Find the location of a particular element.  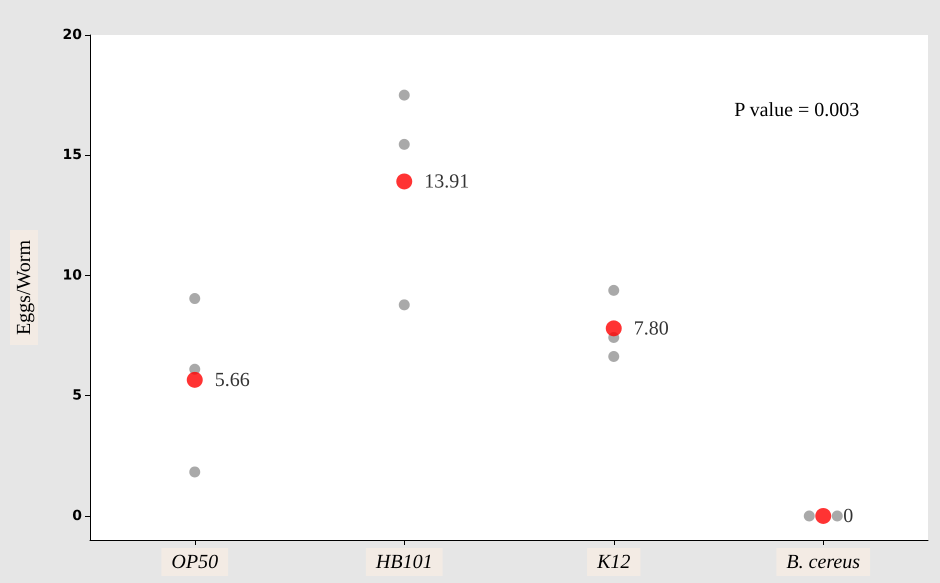

y-tick-label: 20 is located at coordinates (72, 35).